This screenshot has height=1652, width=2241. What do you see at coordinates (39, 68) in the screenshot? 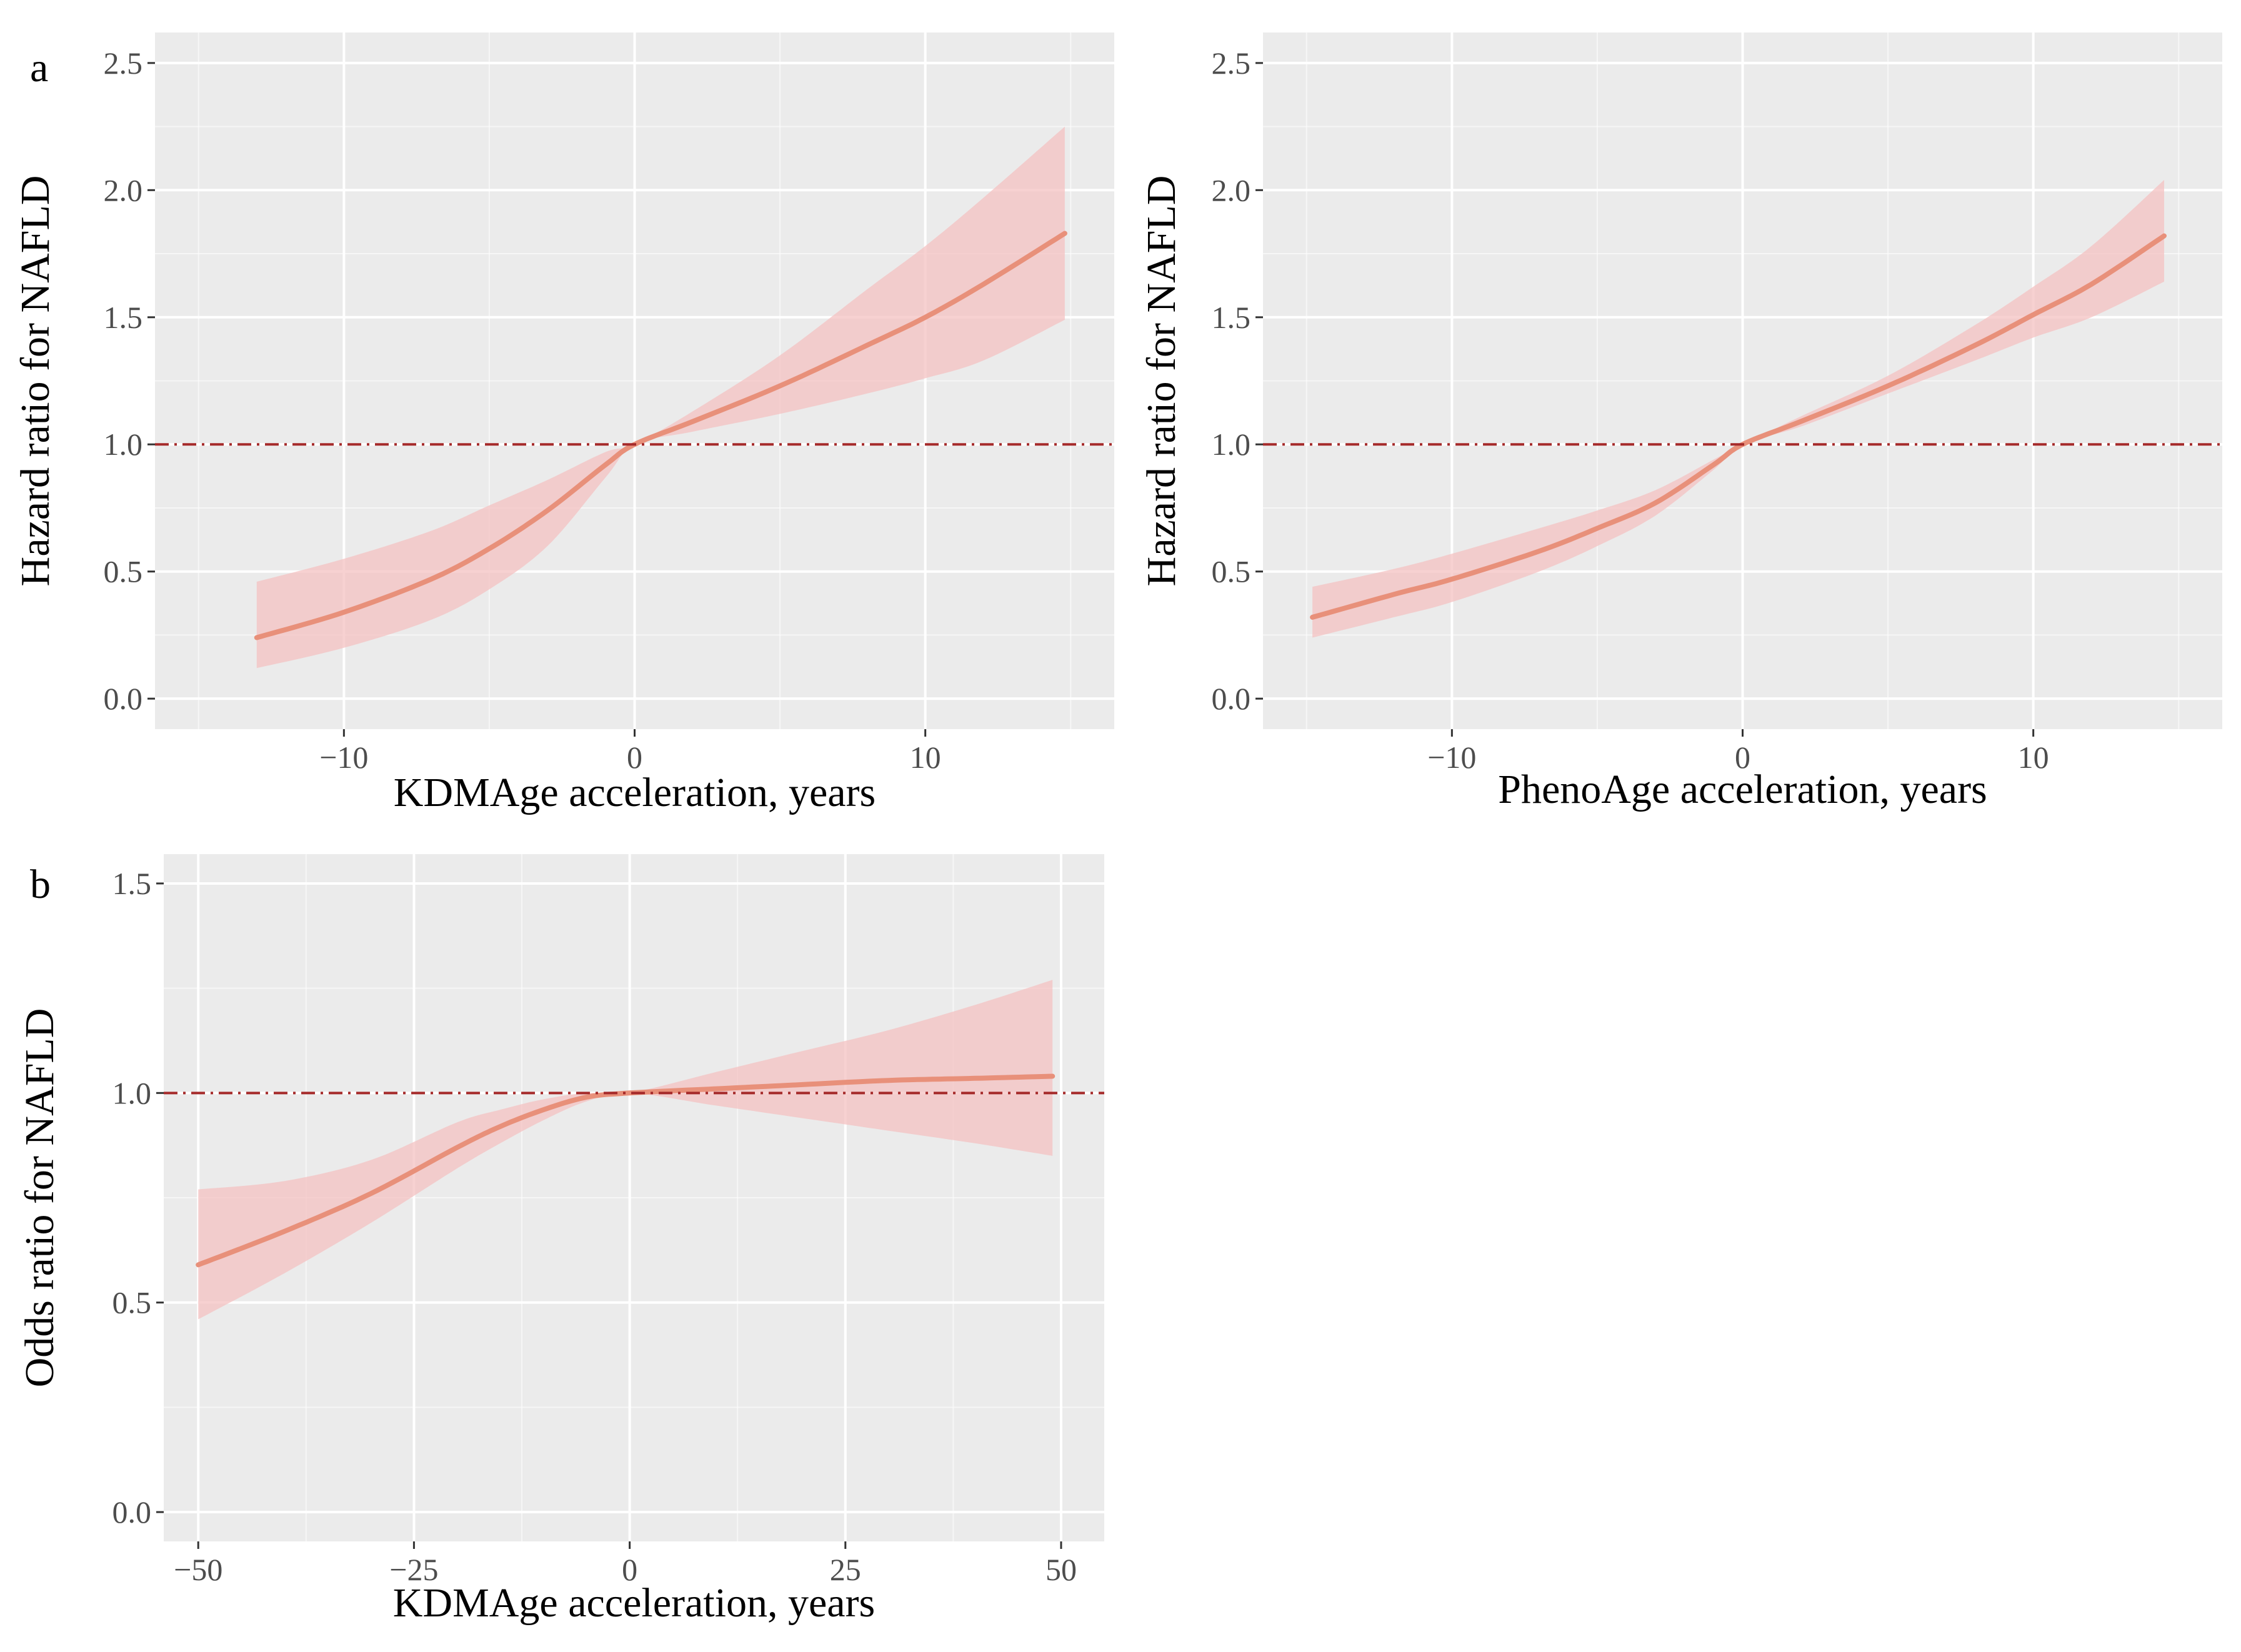
I see `panel-letter: a` at bounding box center [39, 68].